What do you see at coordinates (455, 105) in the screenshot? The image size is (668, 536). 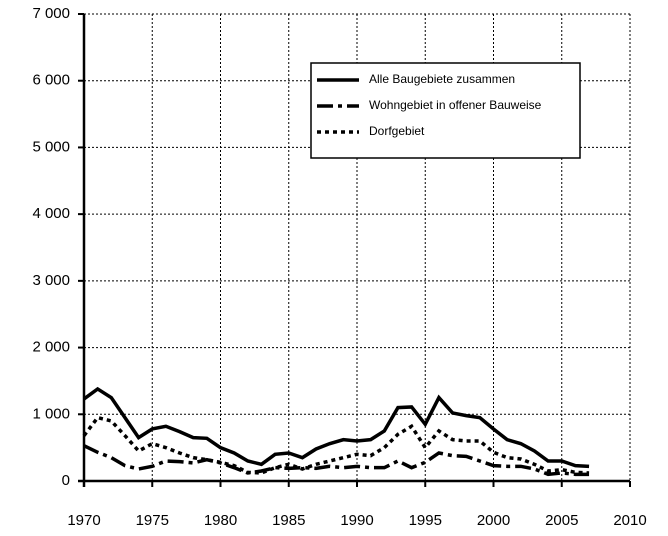 I see `legend-label: Wohngebiet in offener Bauweise` at bounding box center [455, 105].